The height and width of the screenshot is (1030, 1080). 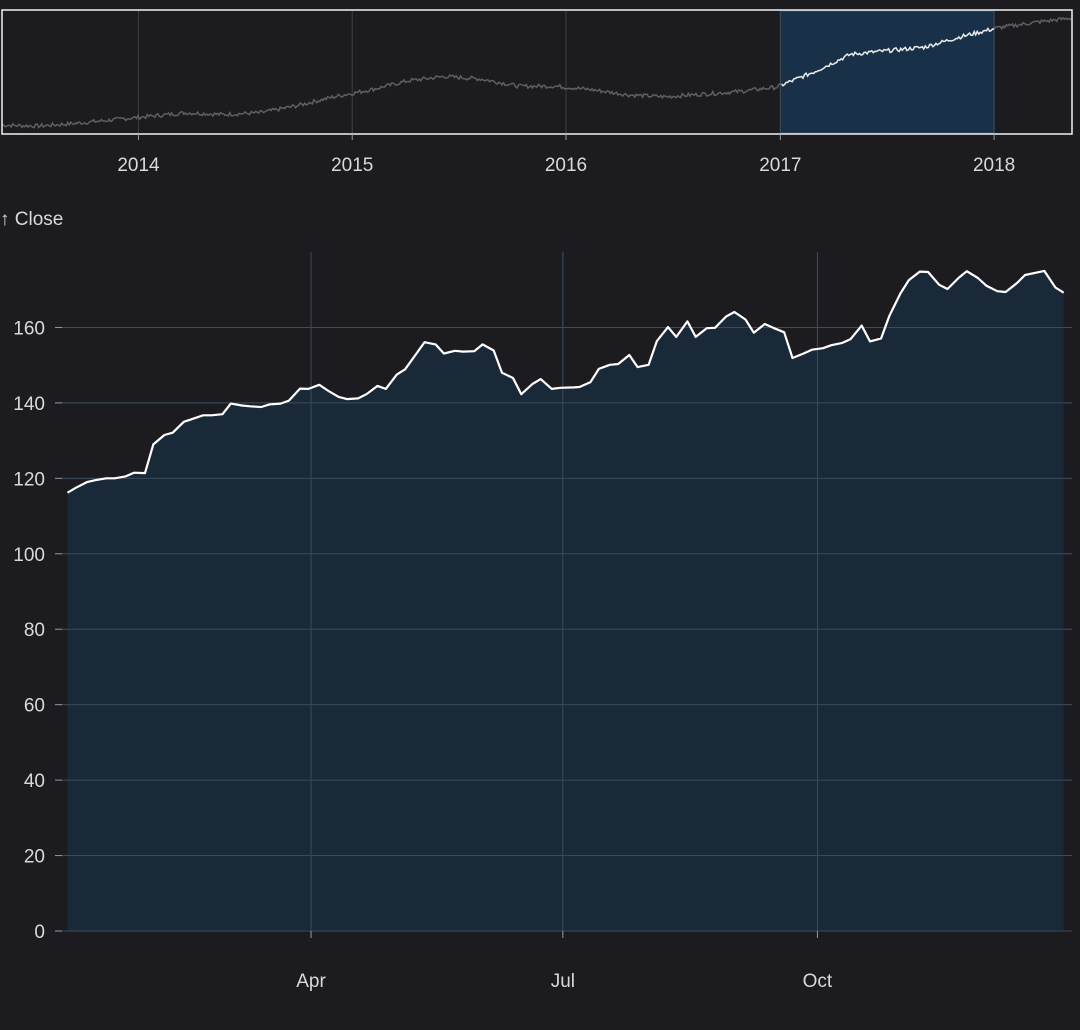 I want to click on overview-frame, so click(x=537, y=72).